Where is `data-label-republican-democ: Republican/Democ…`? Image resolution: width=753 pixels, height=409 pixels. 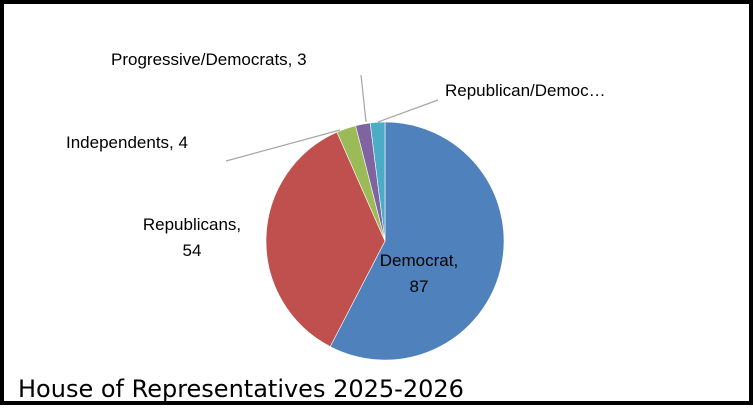 data-label-republican-democ: Republican/Democ… is located at coordinates (525, 90).